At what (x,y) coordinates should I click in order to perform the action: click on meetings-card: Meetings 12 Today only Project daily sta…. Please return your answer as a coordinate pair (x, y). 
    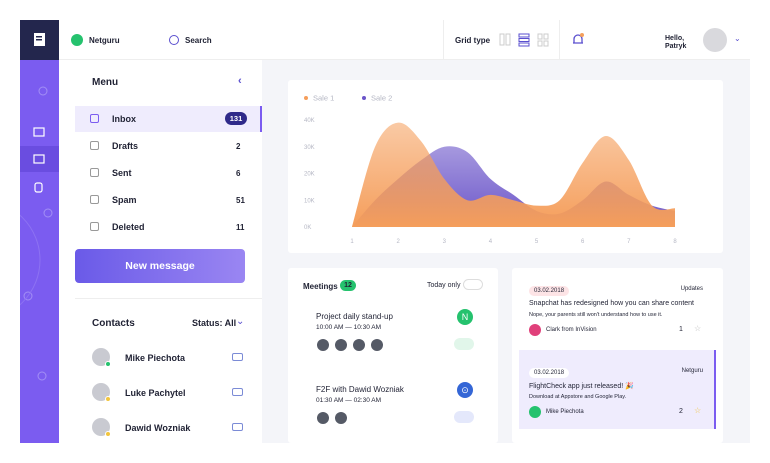
    Looking at the image, I should click on (393, 355).